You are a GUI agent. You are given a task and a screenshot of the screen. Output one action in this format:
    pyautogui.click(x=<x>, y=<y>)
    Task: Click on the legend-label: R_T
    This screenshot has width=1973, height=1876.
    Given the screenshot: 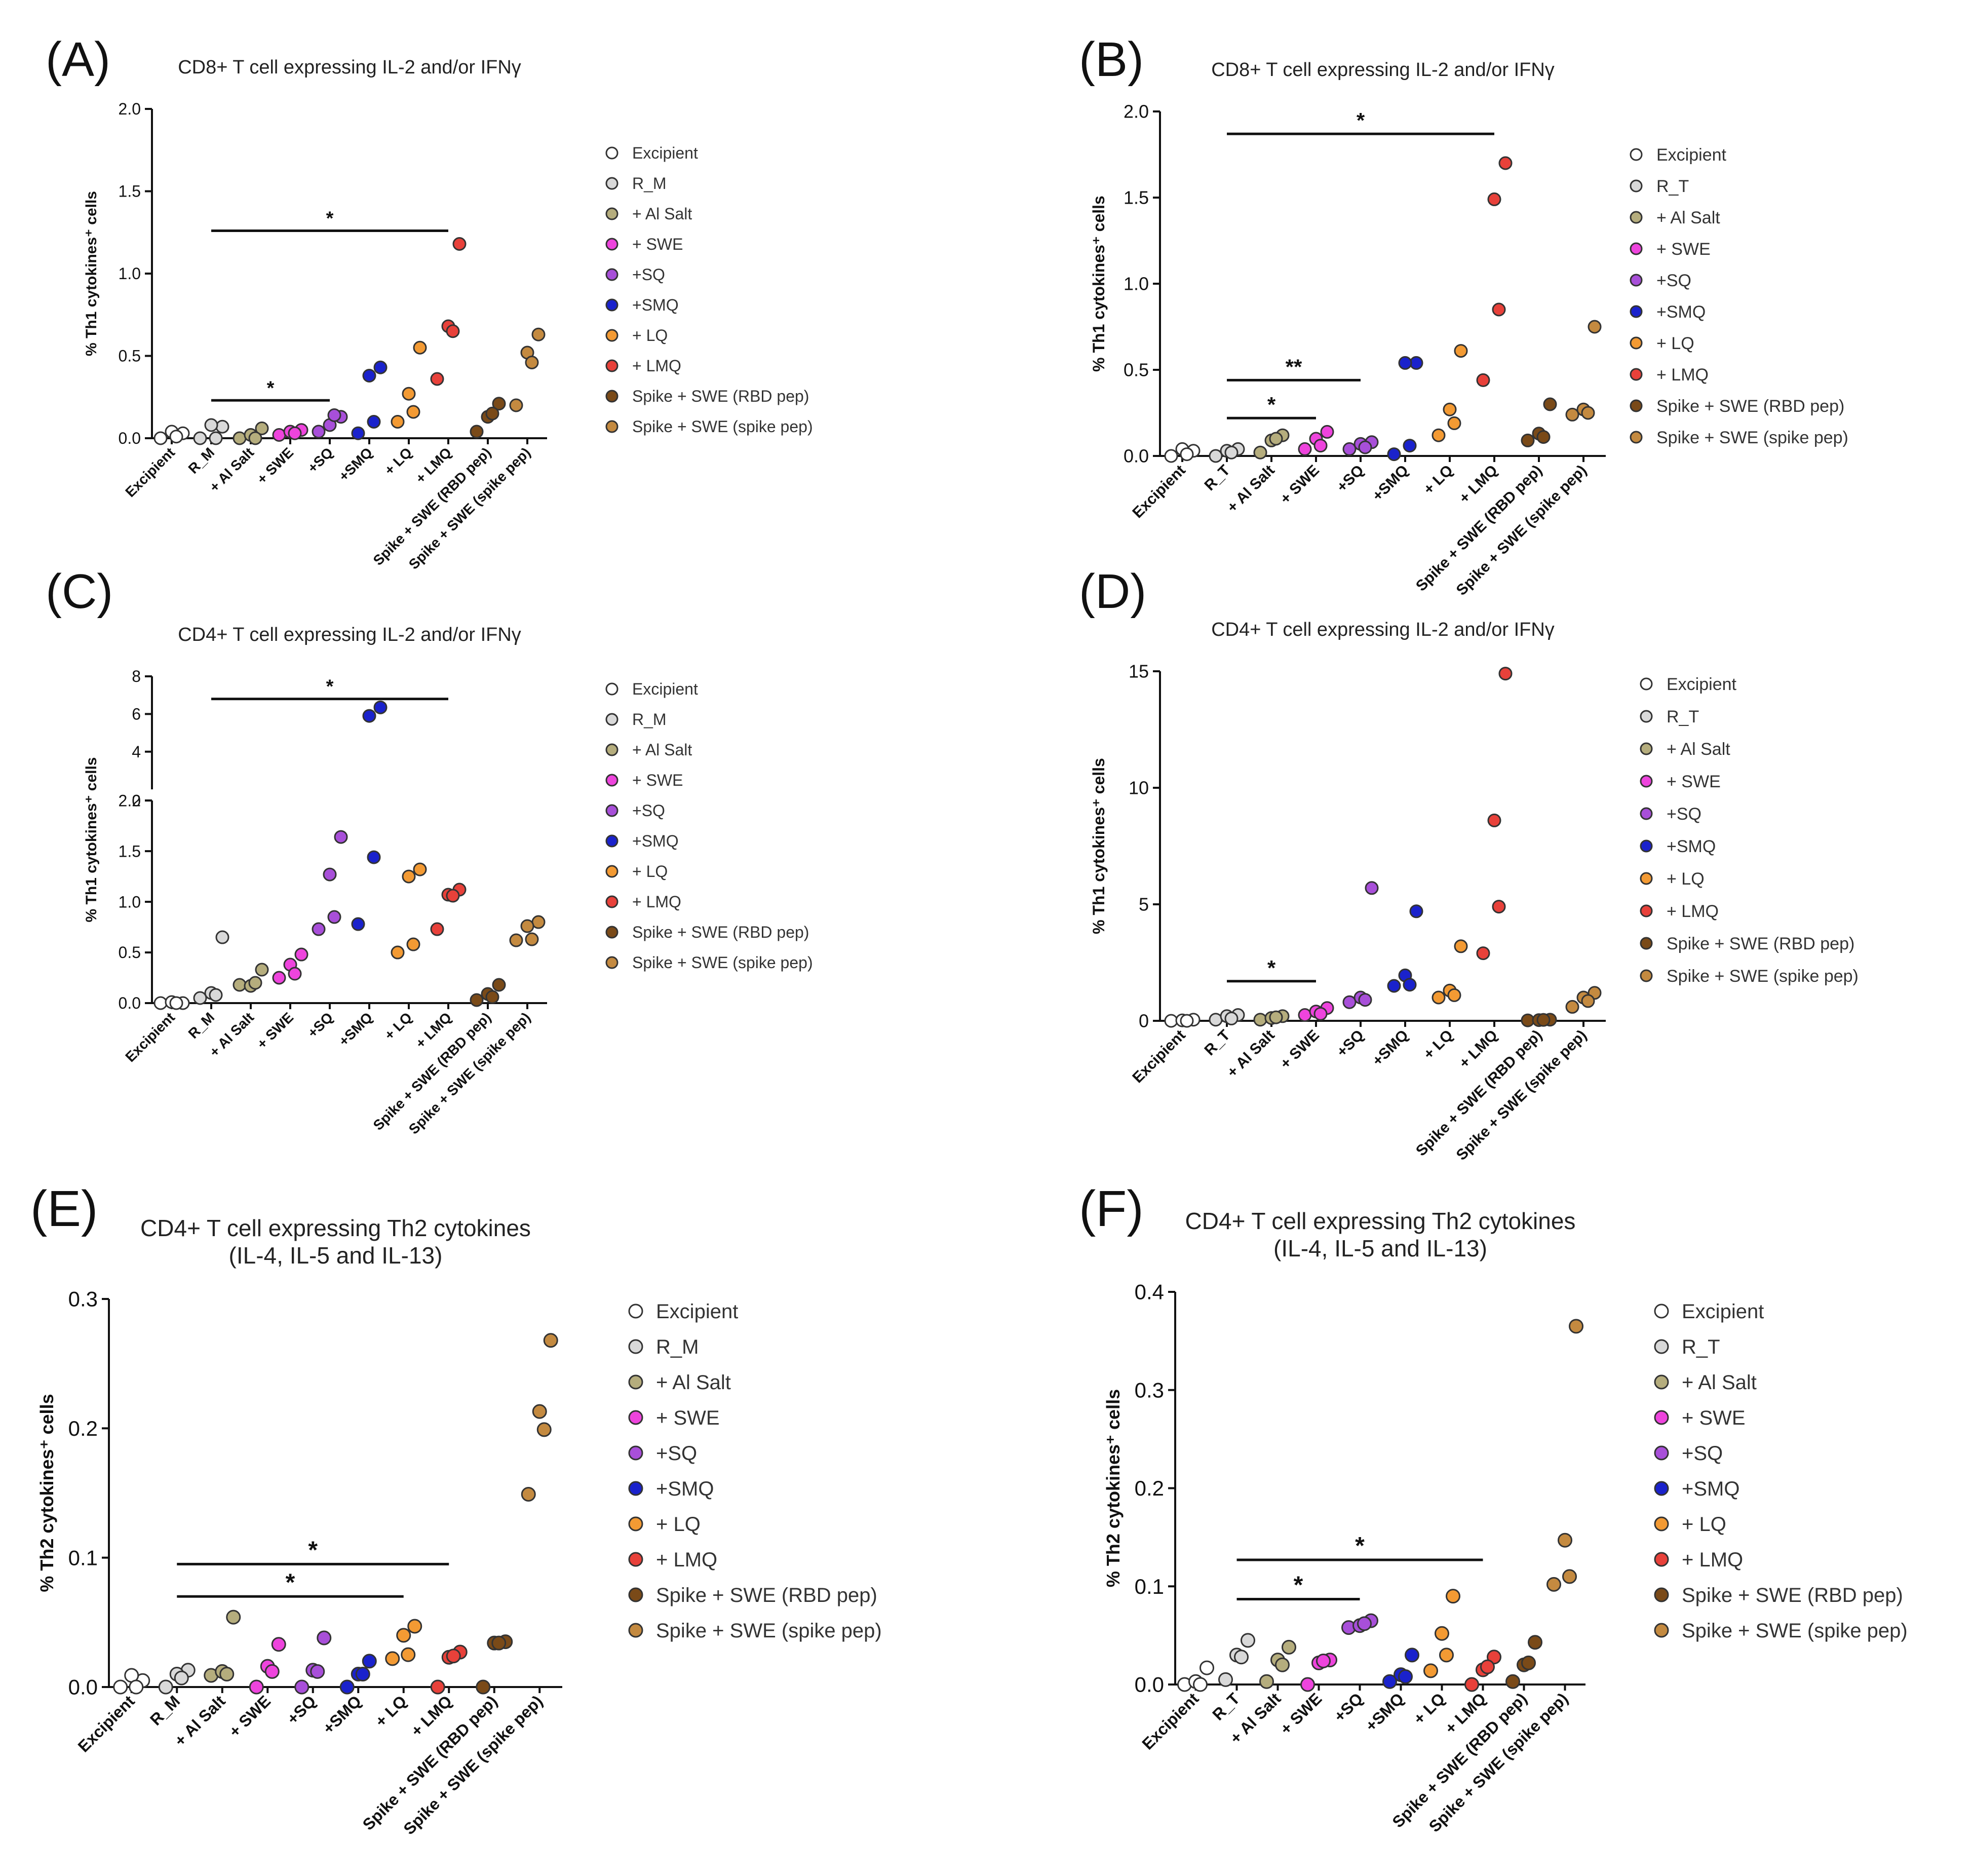 What is the action you would take?
    pyautogui.click(x=1672, y=186)
    